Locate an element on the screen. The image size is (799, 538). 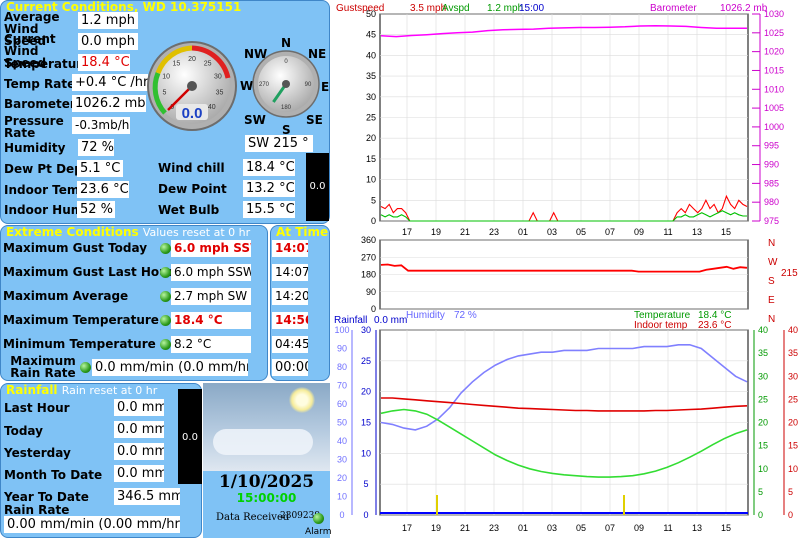
rainfall-black-box is located at coordinates (190, 436).